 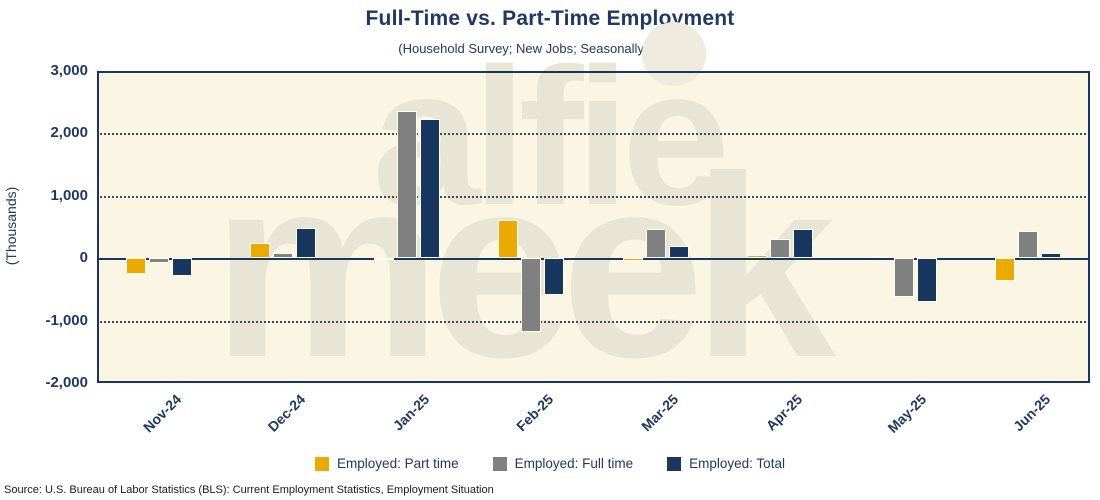 I want to click on x-tick-label-nov-24: Nov-24, so click(x=162, y=413).